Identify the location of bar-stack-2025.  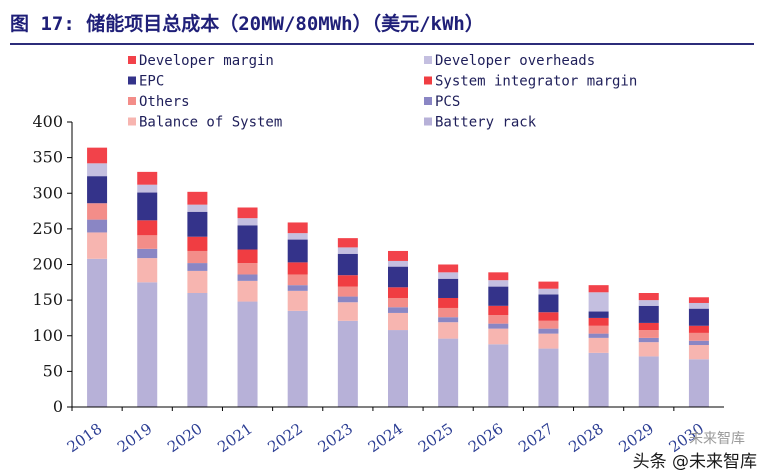
(448, 335).